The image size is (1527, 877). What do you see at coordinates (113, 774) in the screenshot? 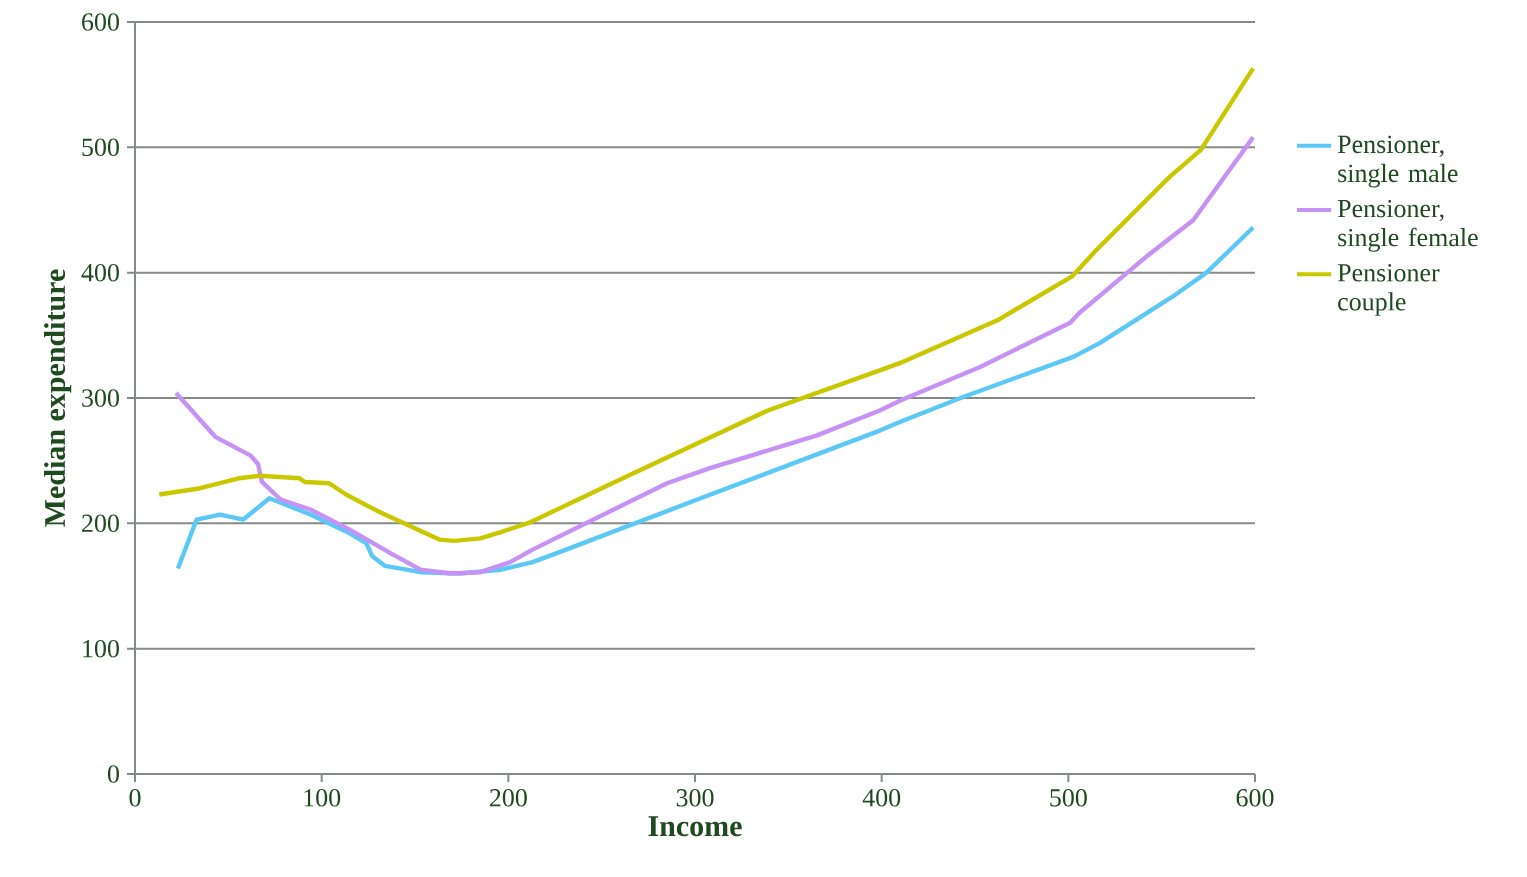
I see `y-tick-label: 0` at bounding box center [113, 774].